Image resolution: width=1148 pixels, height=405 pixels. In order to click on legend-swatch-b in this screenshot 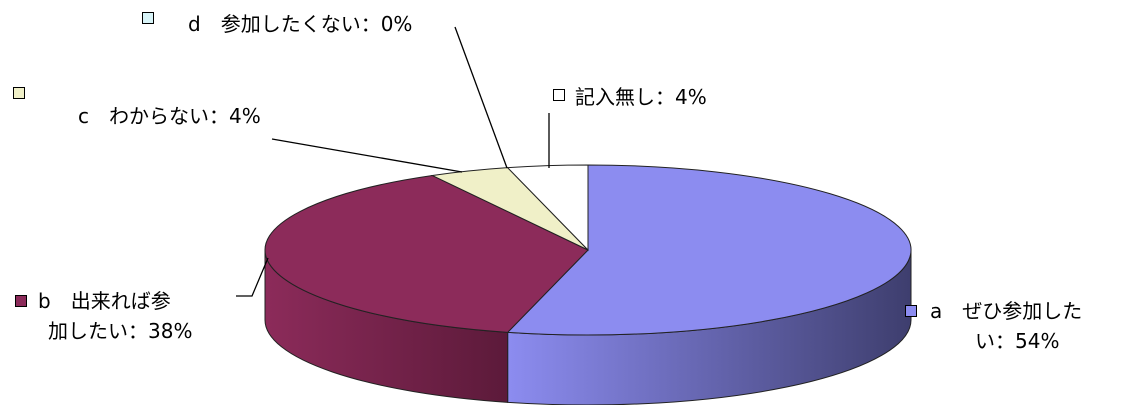, I will do `click(21, 301)`.